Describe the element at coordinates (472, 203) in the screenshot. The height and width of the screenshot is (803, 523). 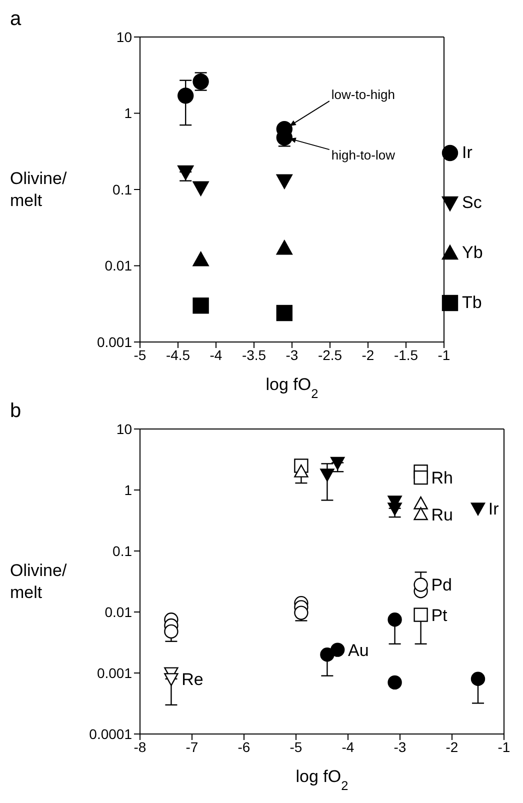
I see `legend-label: Sc` at that location.